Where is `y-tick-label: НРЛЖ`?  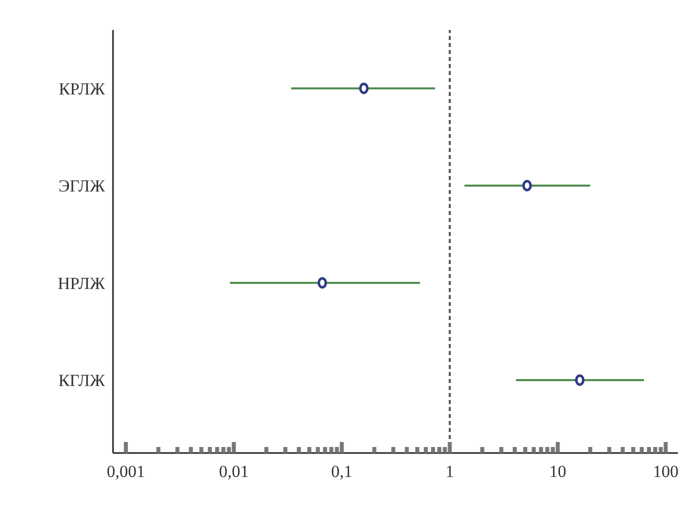 y-tick-label: НРЛЖ is located at coordinates (82, 283).